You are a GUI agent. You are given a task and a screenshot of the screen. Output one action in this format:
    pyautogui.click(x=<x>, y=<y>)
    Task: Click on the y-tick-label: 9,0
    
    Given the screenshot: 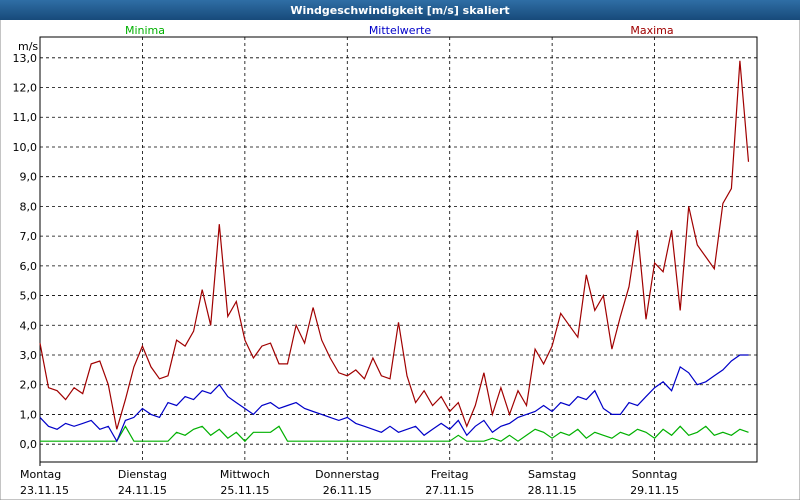 What is the action you would take?
    pyautogui.click(x=29, y=177)
    